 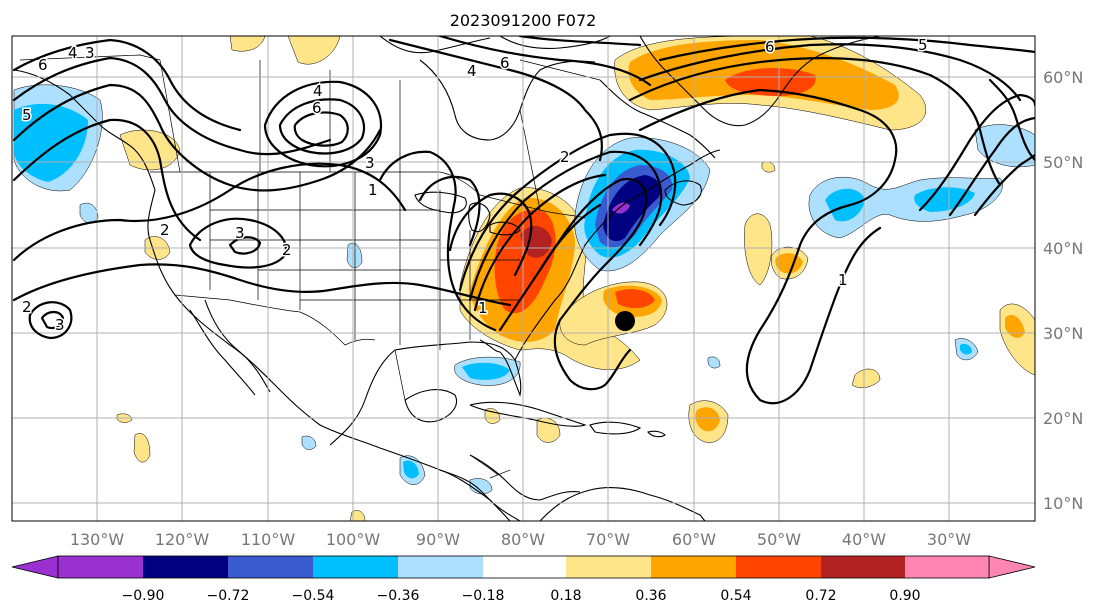 I want to click on colorbar-tick: −0.18, so click(x=483, y=596).